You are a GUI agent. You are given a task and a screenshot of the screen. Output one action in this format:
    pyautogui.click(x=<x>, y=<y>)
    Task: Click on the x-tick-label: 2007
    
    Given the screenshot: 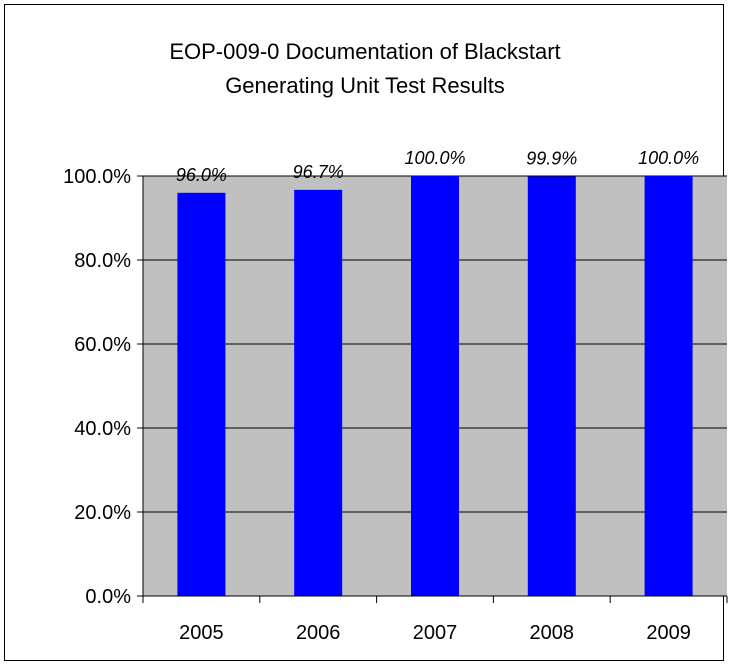 What is the action you would take?
    pyautogui.click(x=435, y=633)
    